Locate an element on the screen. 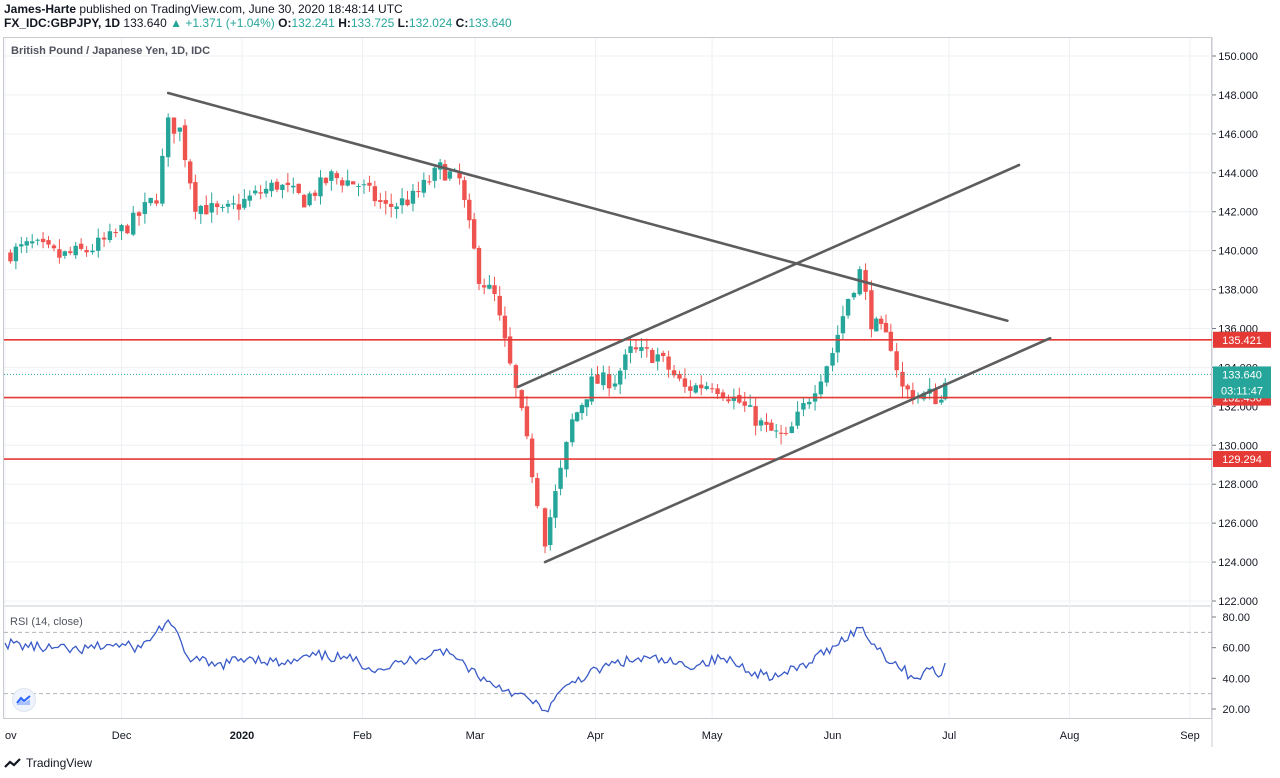  x-tick-label: Feb is located at coordinates (362, 736).